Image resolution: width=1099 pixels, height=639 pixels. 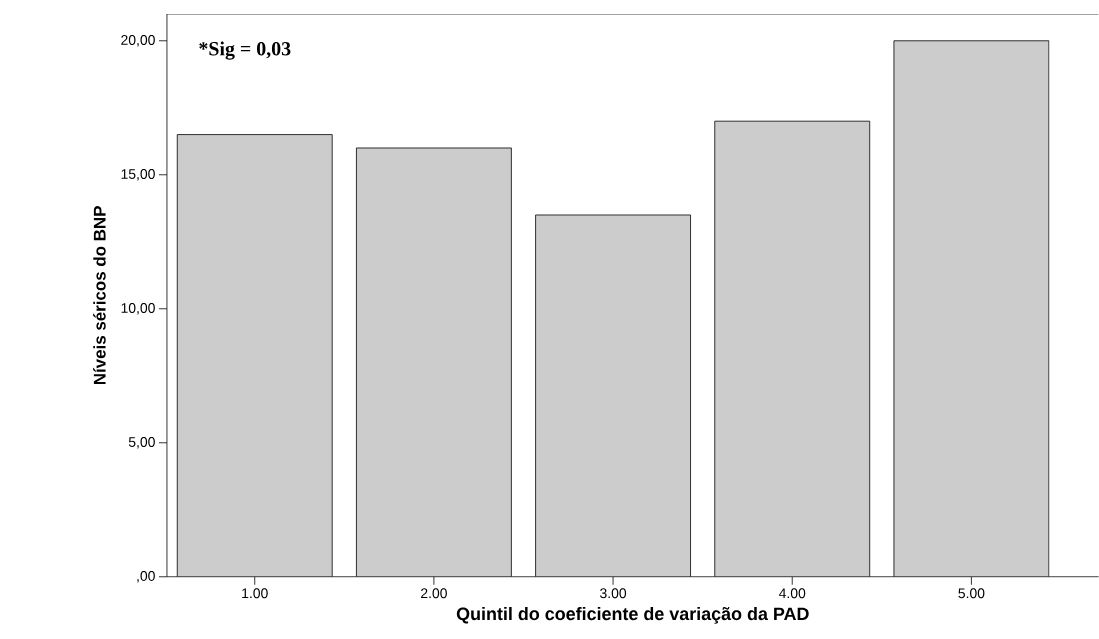 I want to click on y-tick-label: 5,00, so click(x=141, y=443).